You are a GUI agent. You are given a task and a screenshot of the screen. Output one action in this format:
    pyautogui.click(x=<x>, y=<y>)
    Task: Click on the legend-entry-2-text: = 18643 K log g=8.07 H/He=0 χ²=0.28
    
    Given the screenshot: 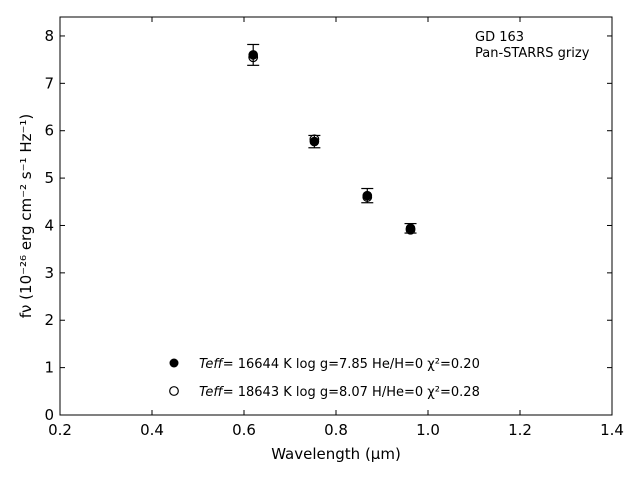 What is the action you would take?
    pyautogui.click(x=351, y=392)
    